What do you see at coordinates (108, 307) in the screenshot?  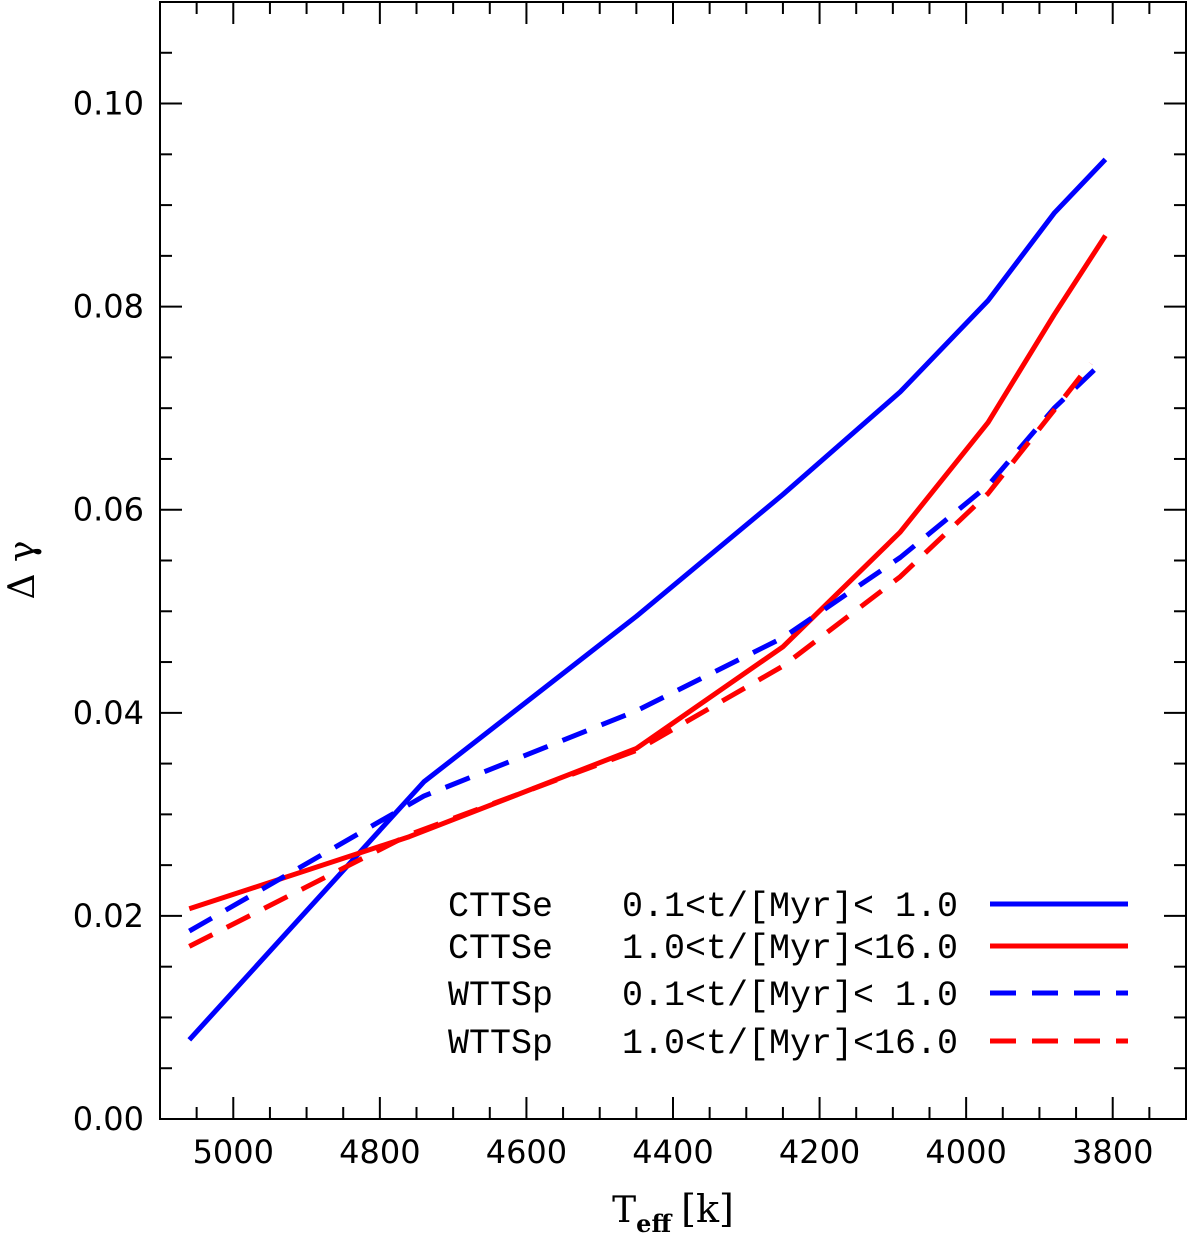 I see `y-tick-label: 0.08` at bounding box center [108, 307].